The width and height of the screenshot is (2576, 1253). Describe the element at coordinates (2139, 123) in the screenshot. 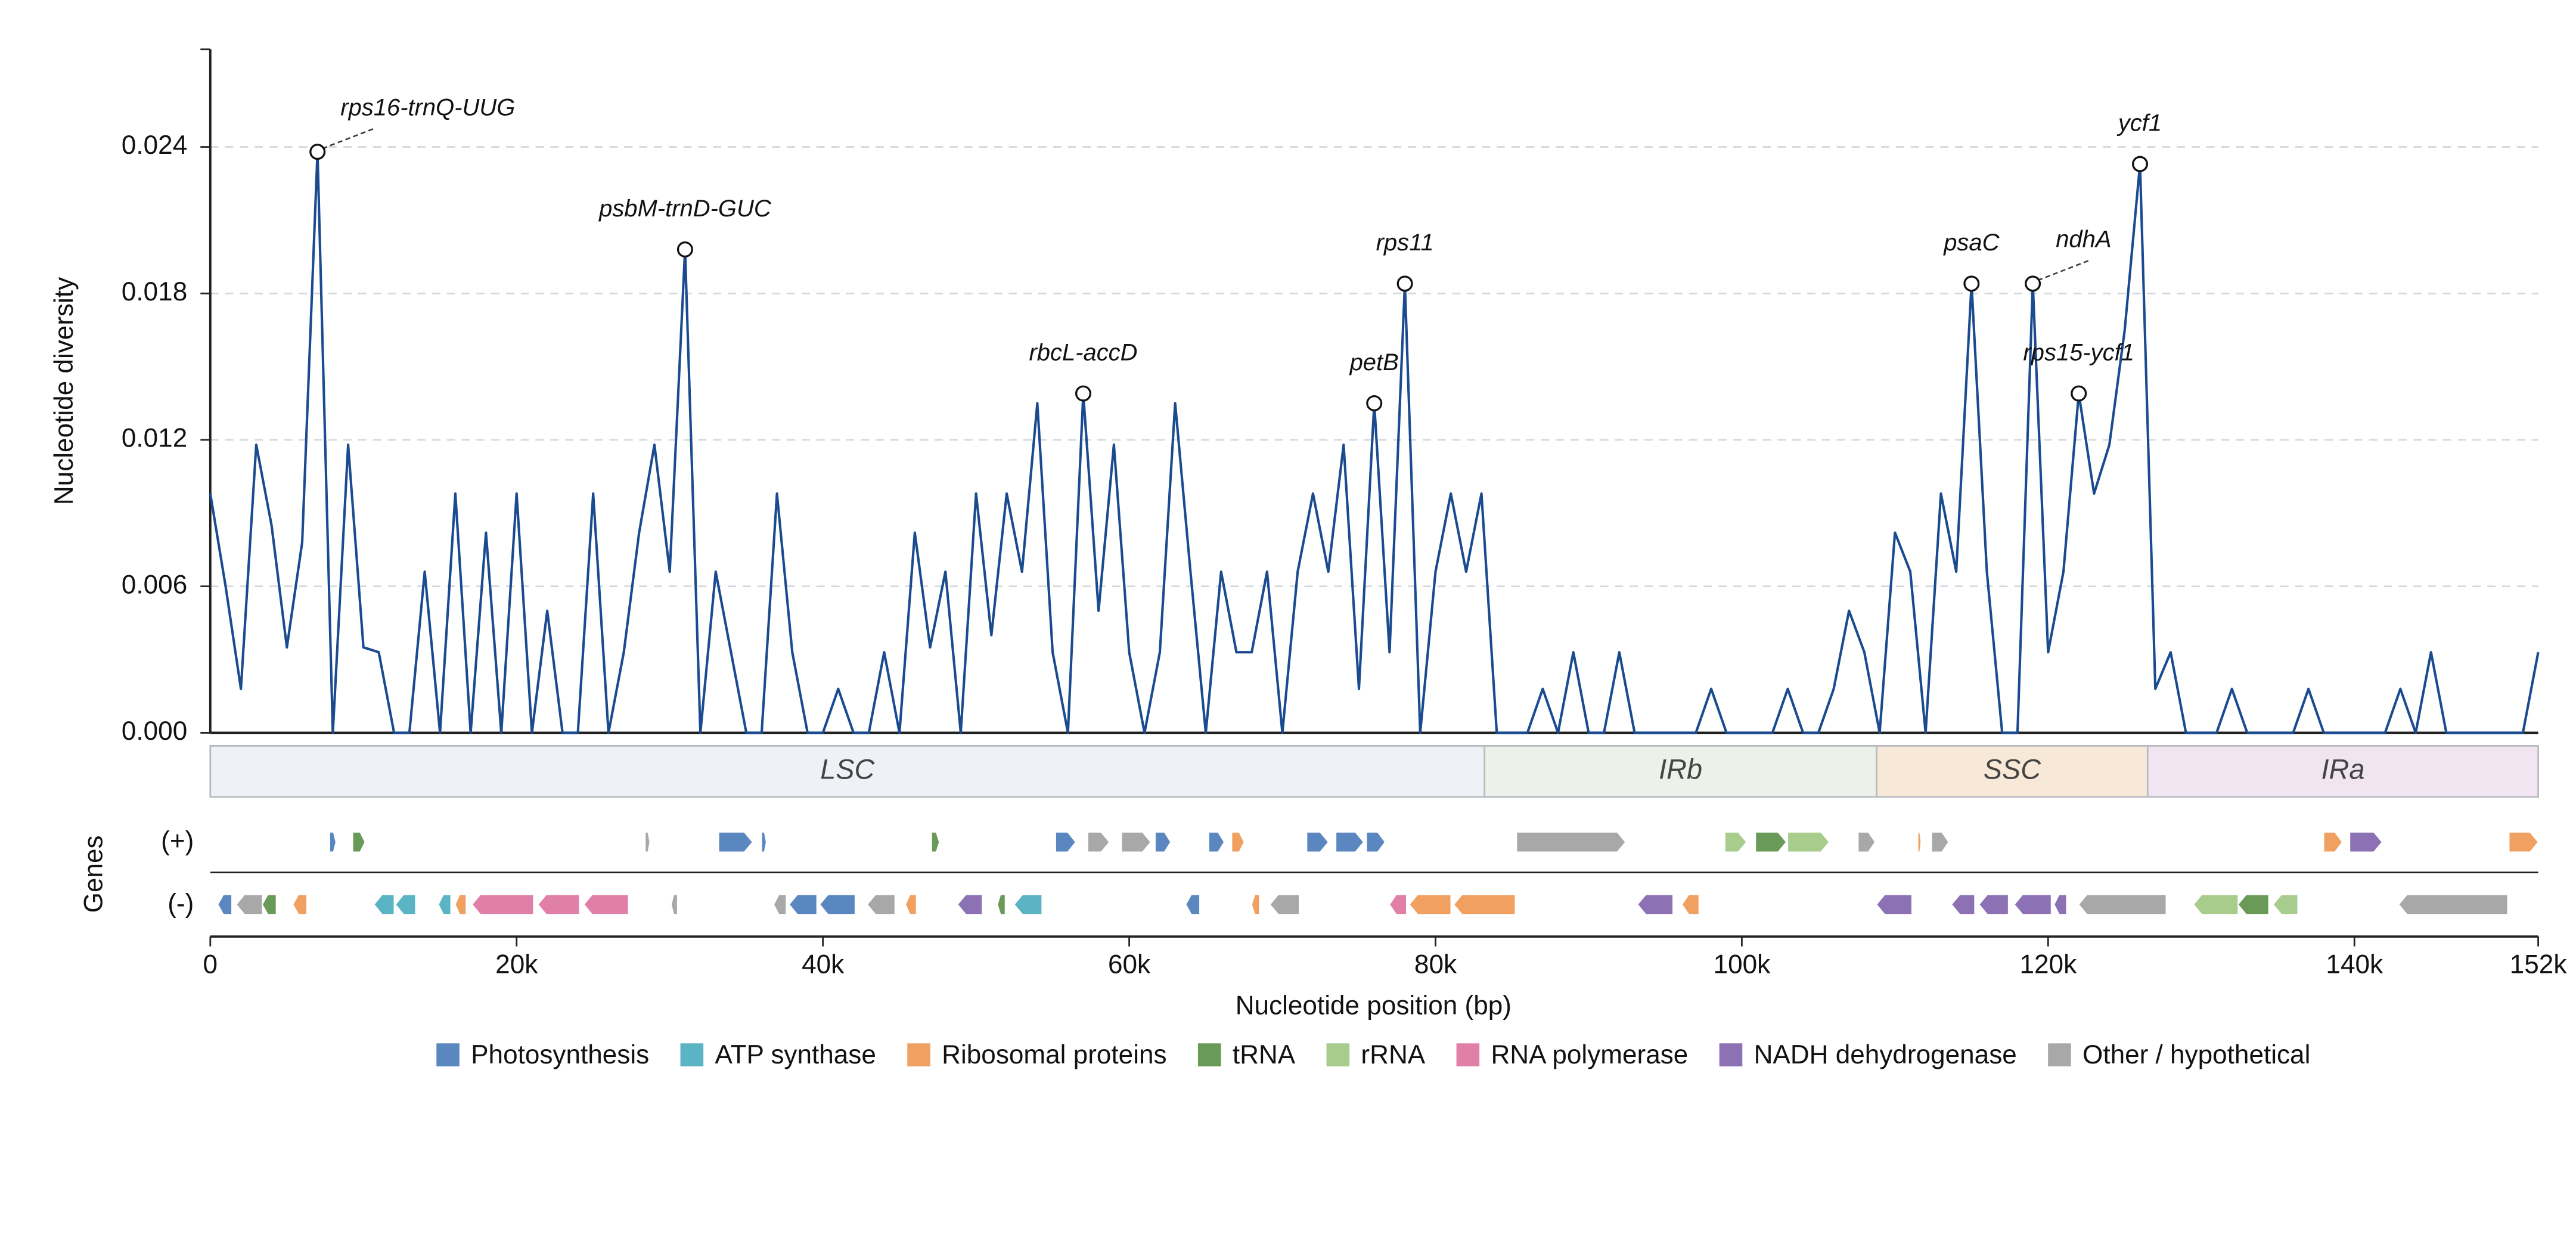

I see `annotation-label: ycf1` at that location.